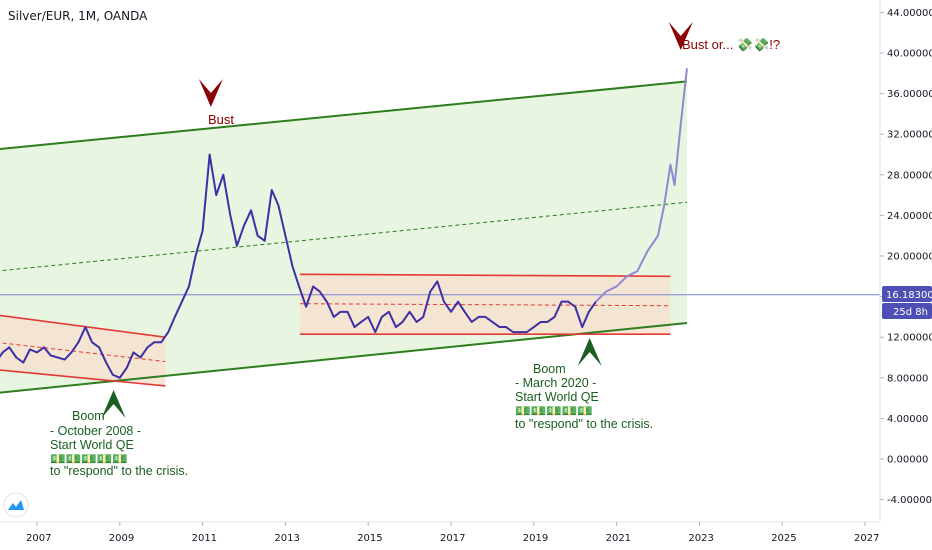 Image resolution: width=932 pixels, height=550 pixels. Describe the element at coordinates (909, 13) in the screenshot. I see `price-axis-label: 44.00000` at that location.